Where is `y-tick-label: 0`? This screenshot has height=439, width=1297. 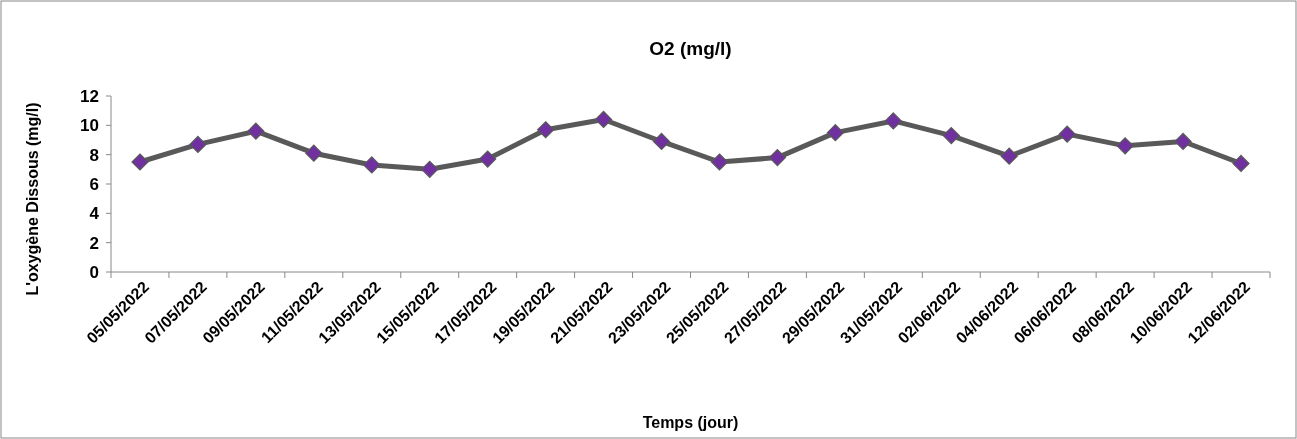
y-tick-label: 0 is located at coordinates (94, 272).